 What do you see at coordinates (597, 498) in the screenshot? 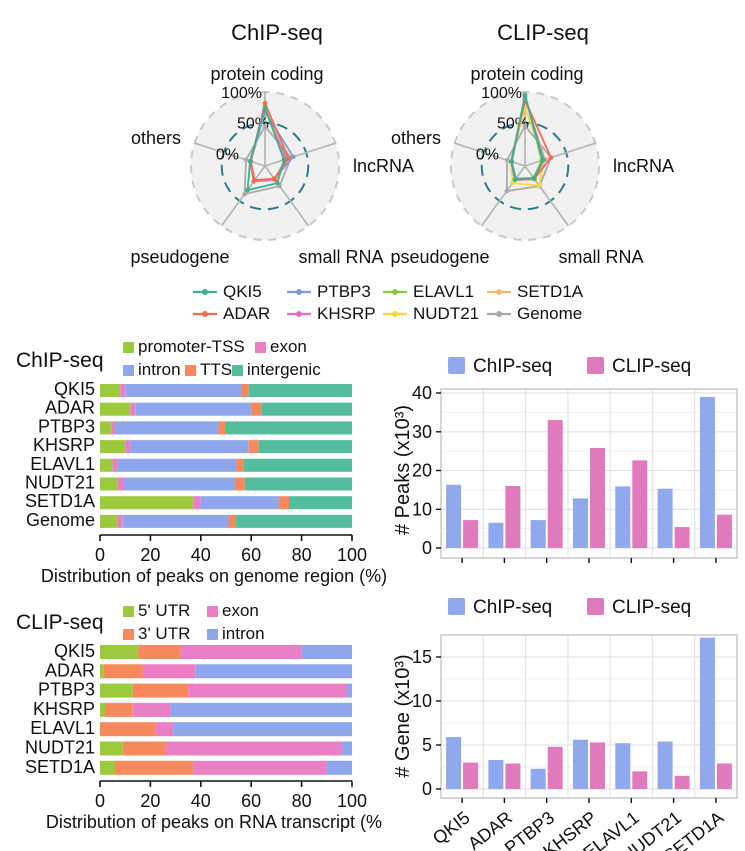
I see `bar-khsrp-clip-seq` at bounding box center [597, 498].